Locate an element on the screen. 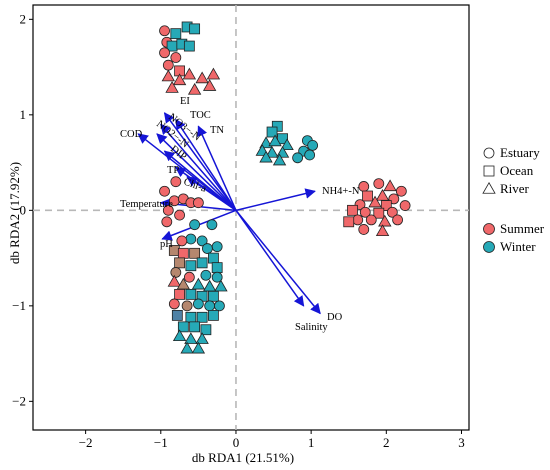 This screenshot has height=470, width=550. x-tick-label: −1 is located at coordinates (161, 442).